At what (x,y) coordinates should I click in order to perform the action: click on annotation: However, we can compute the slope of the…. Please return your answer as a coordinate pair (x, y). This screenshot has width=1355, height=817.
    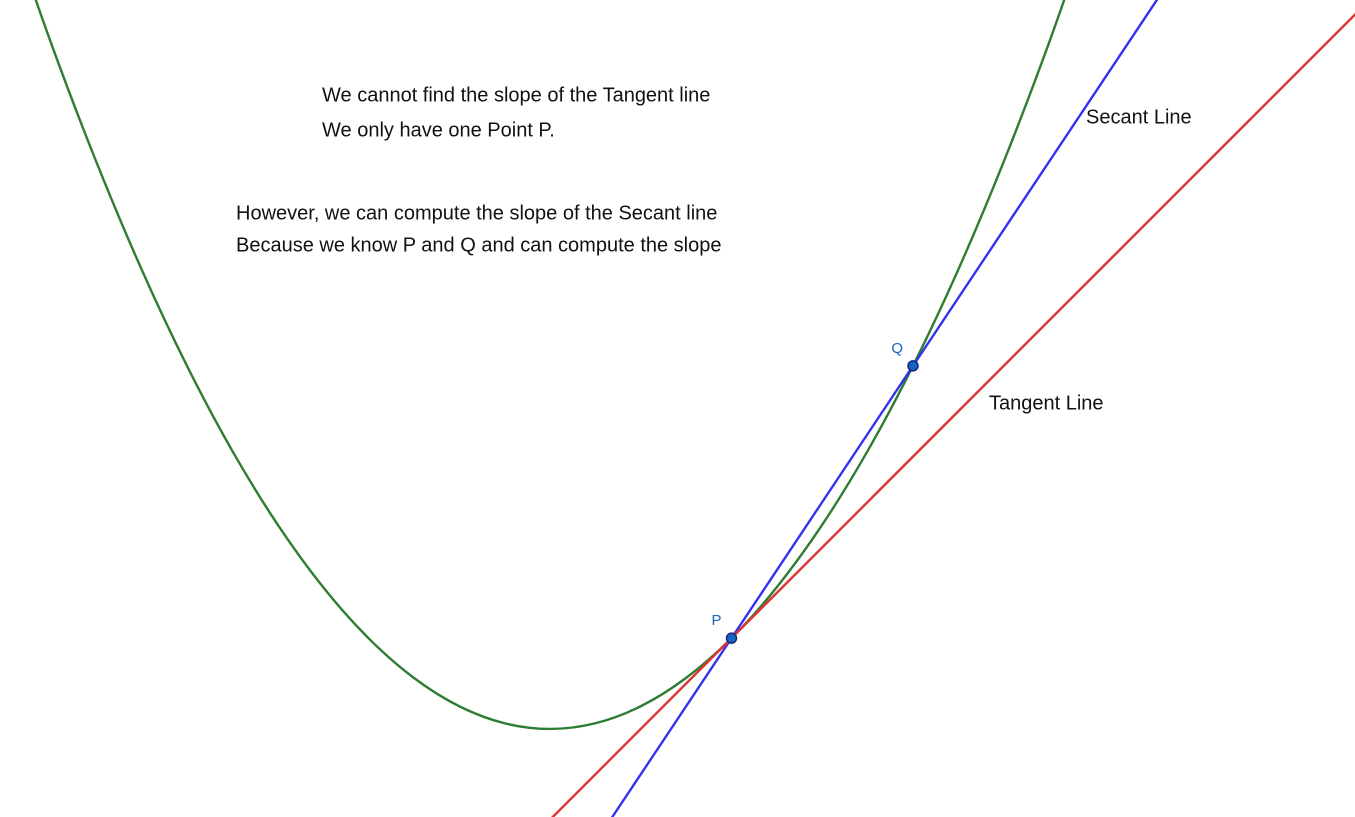
    Looking at the image, I should click on (476, 213).